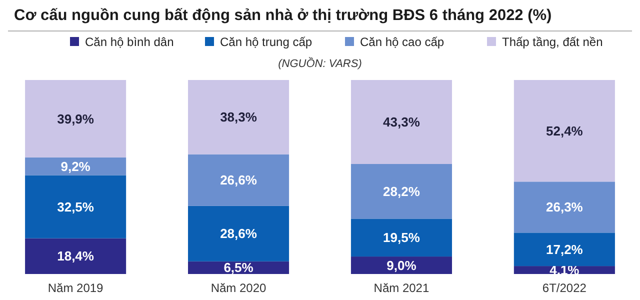  I want to click on data-label: 17,2%, so click(565, 249).